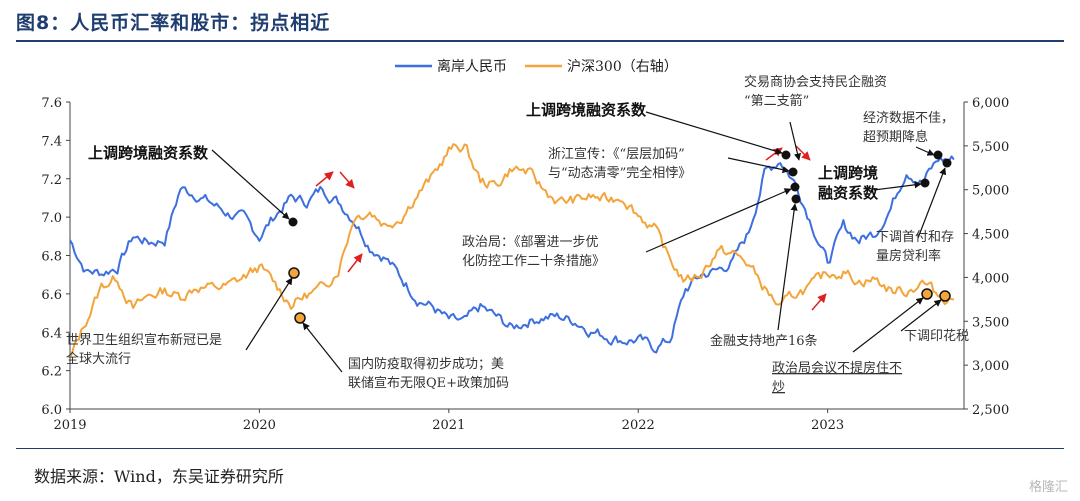  What do you see at coordinates (472, 66) in the screenshot?
I see `legend-label-cnh: 离岸人民币` at bounding box center [472, 66].